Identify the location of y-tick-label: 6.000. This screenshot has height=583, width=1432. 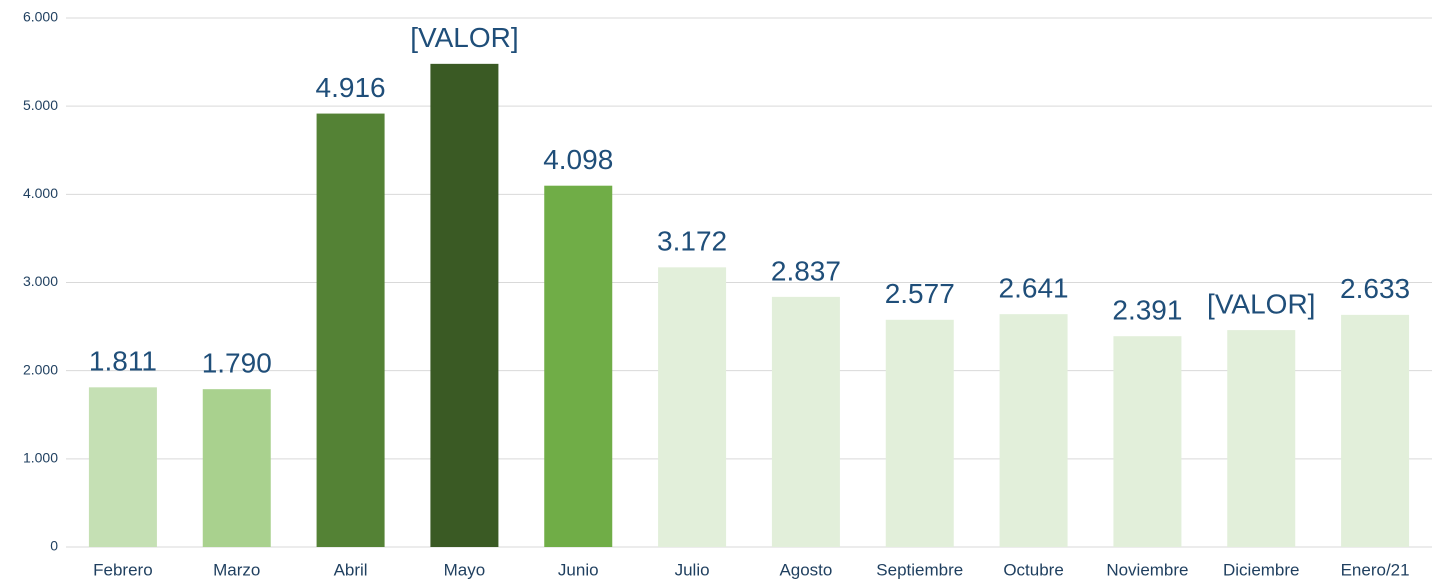
(40, 17).